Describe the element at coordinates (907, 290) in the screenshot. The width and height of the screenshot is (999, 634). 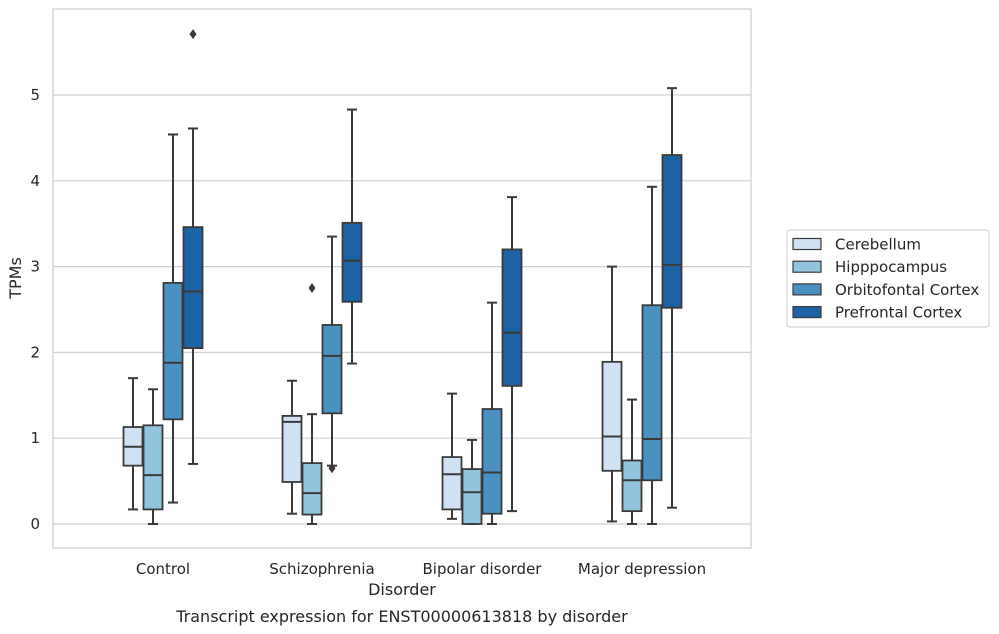
I see `legend-label: Orbitofontal Cortex` at that location.